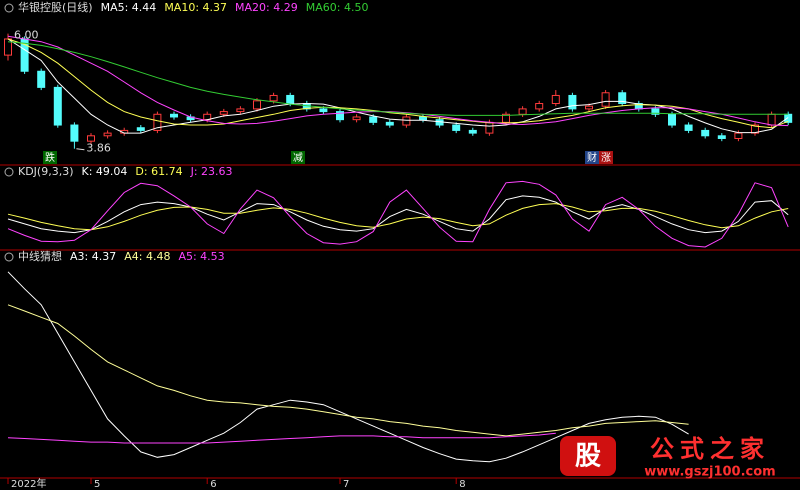 Image resolution: width=800 pixels, height=490 pixels. Describe the element at coordinates (80, 149) in the screenshot. I see `annotation-pointer` at that location.